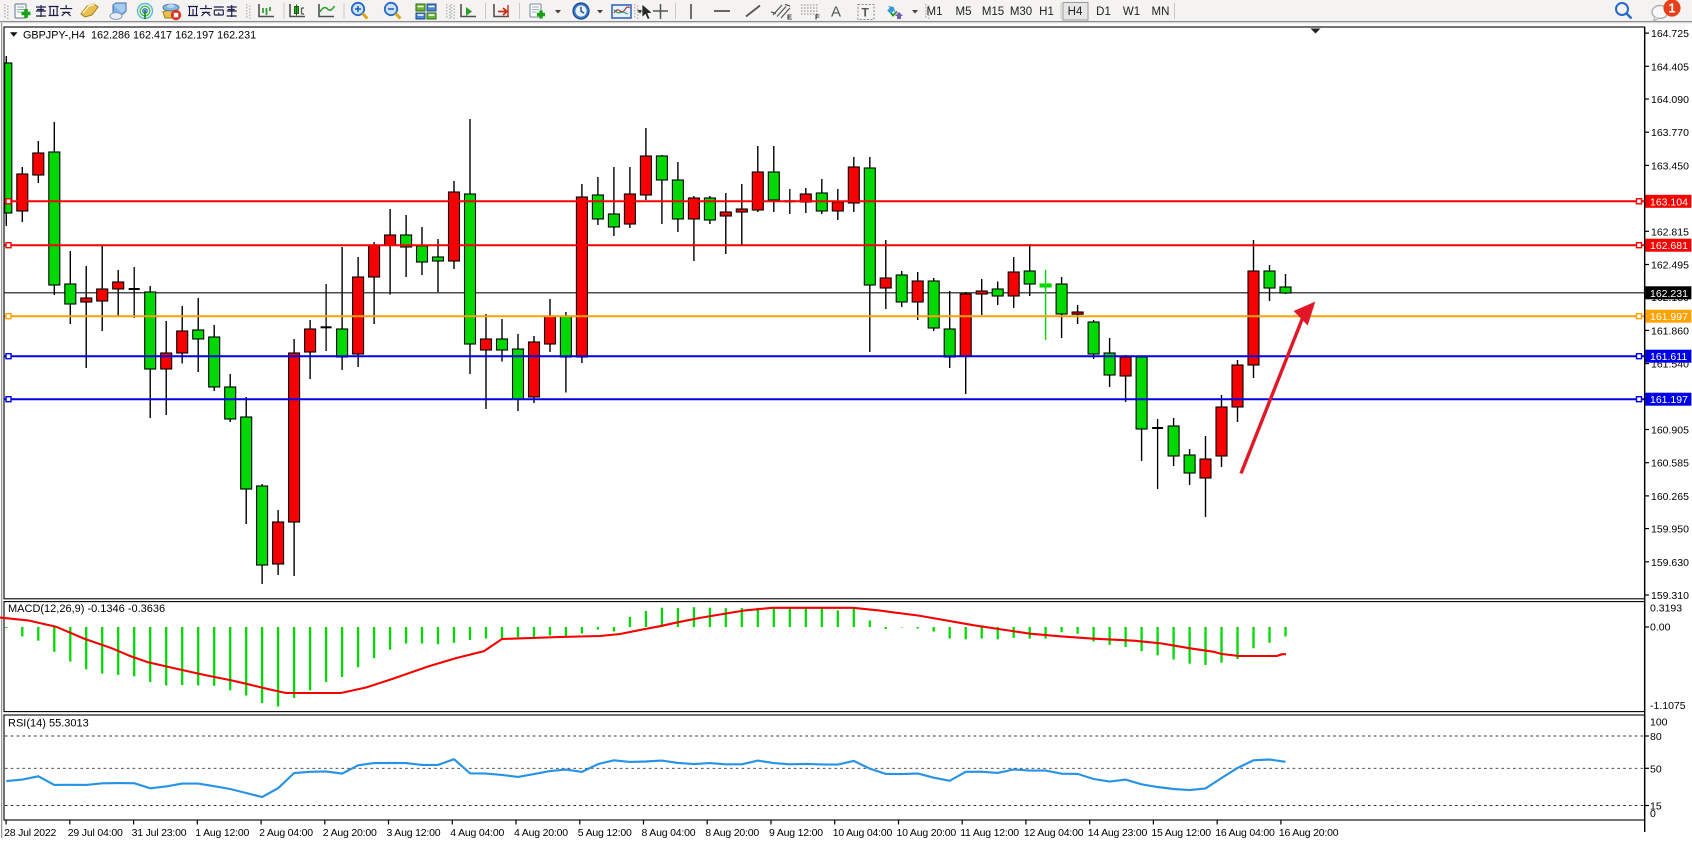  I want to click on svg-text: 12 Aug 04:00, so click(1054, 833).